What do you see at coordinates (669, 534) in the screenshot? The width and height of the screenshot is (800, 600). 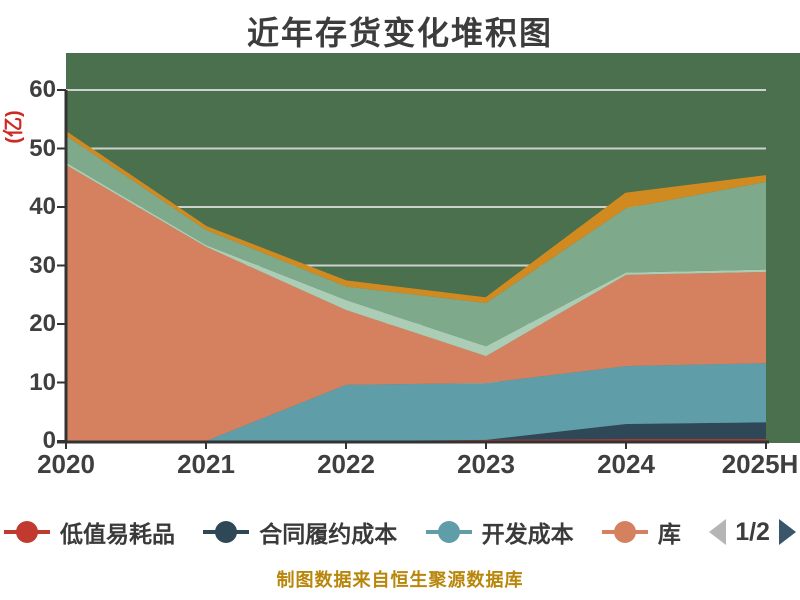 I see `legend-item-label: 库` at bounding box center [669, 534].